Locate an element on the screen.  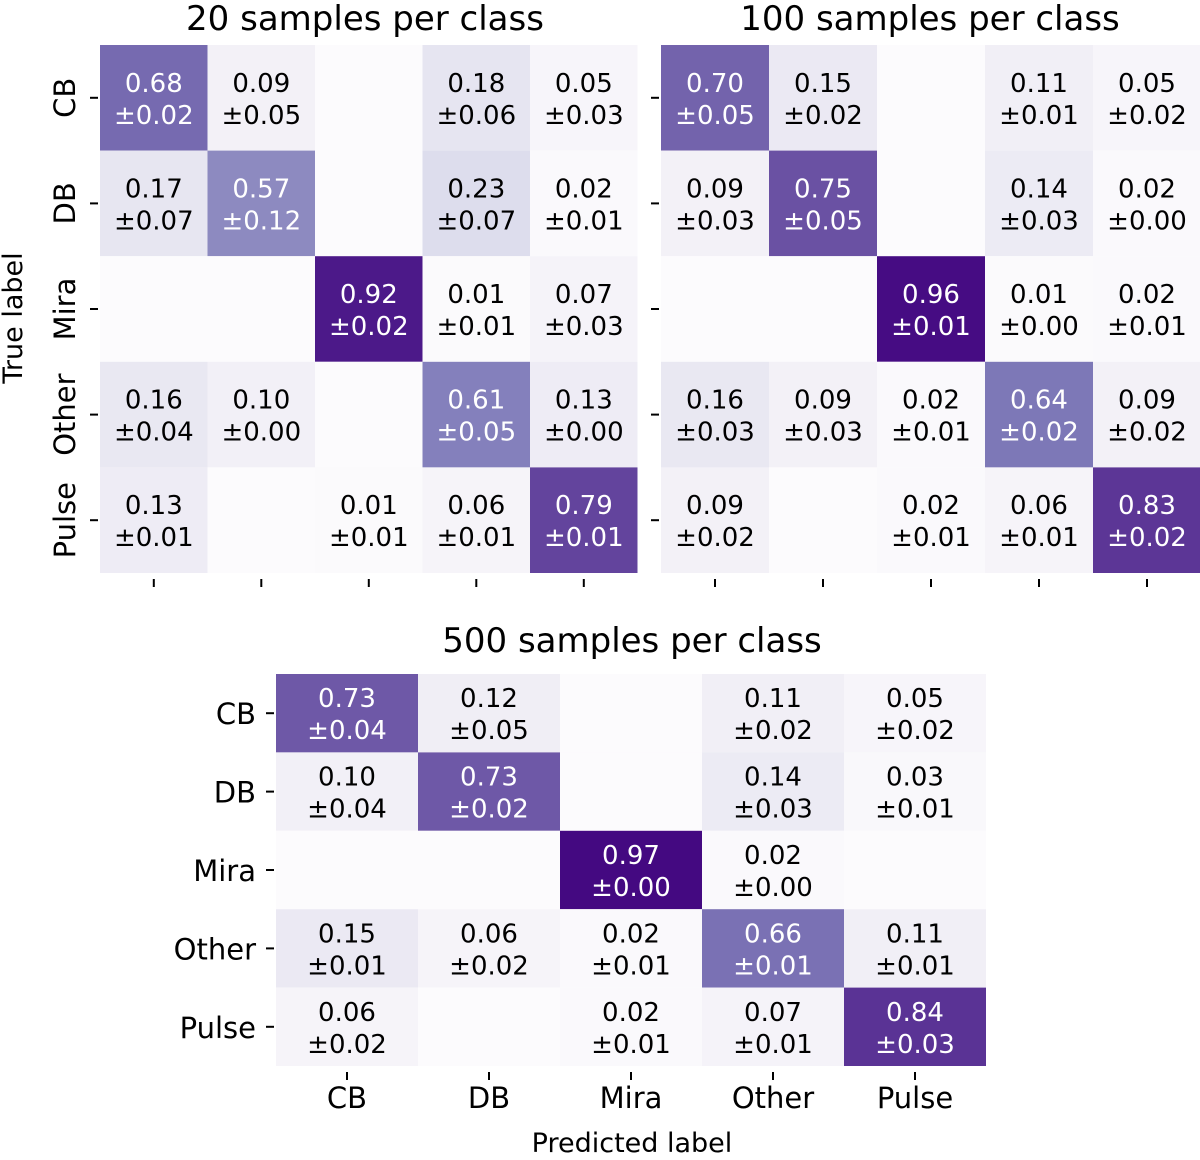
cell-error-label: ±0.12 is located at coordinates (261, 221).